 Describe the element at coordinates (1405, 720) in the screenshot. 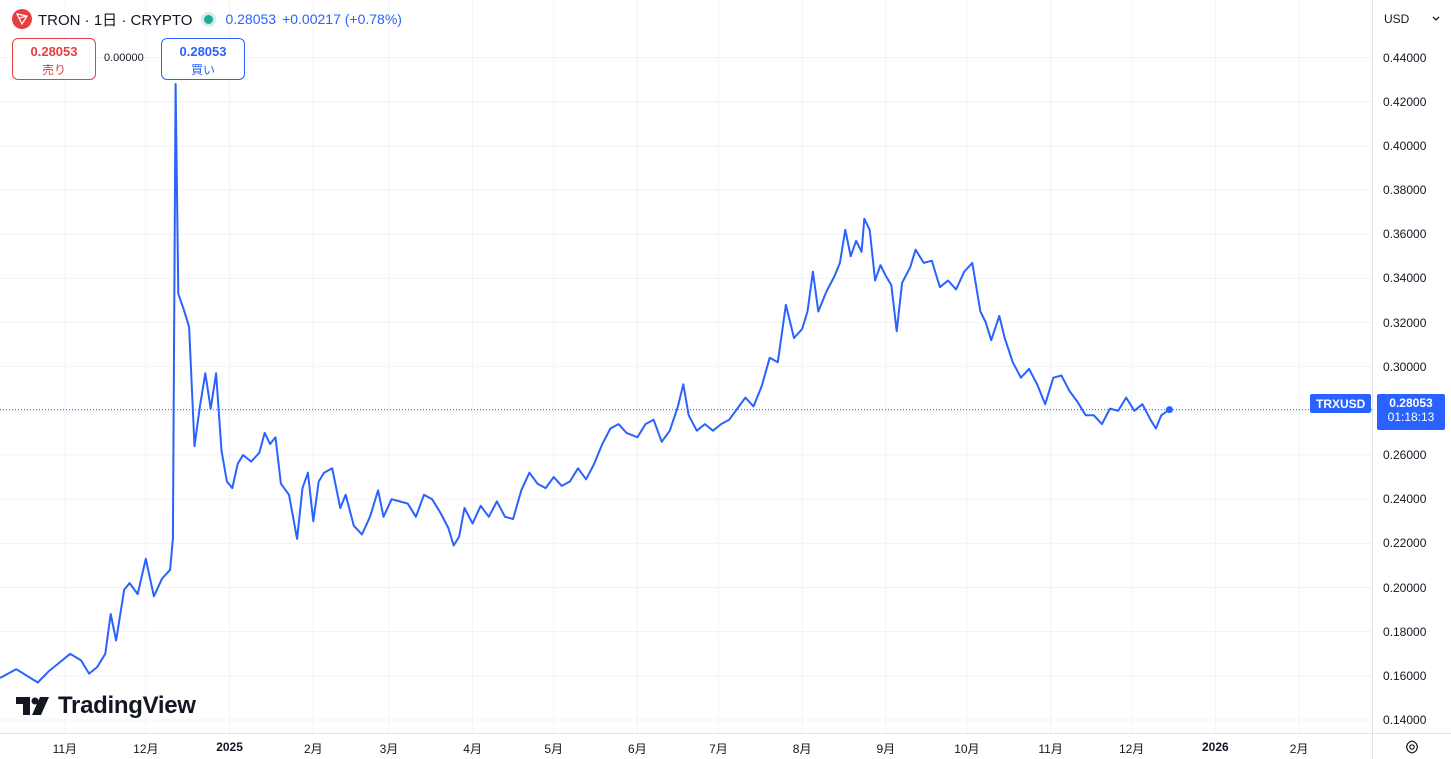

I see `y-tick-label: 0.14000` at that location.